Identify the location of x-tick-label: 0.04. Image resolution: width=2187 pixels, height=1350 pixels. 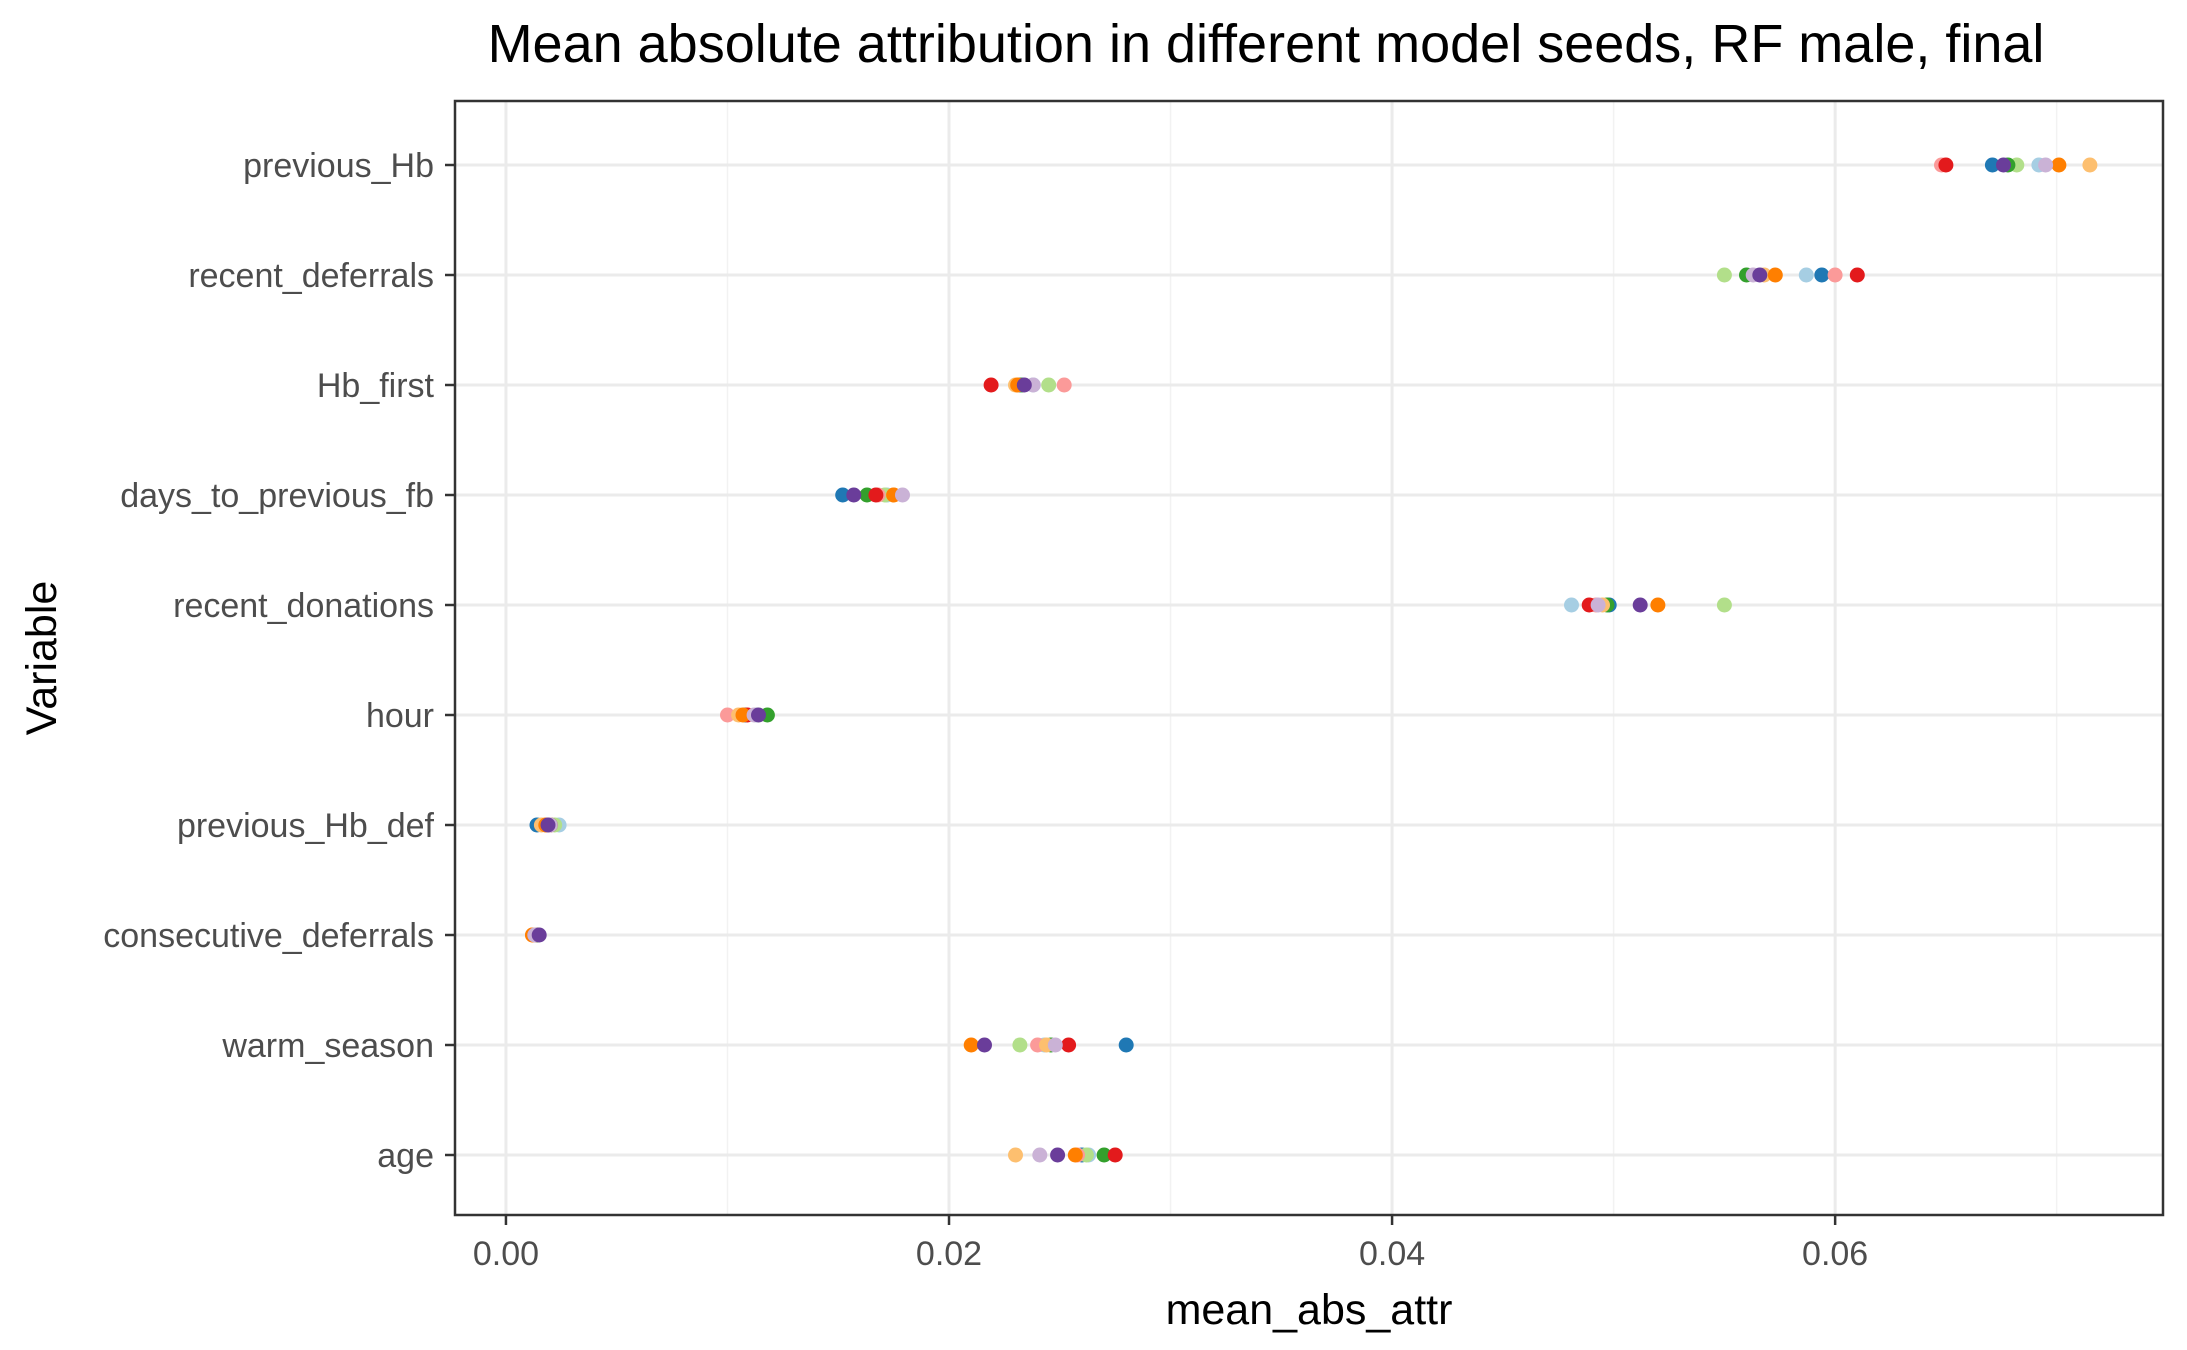
(1392, 1254).